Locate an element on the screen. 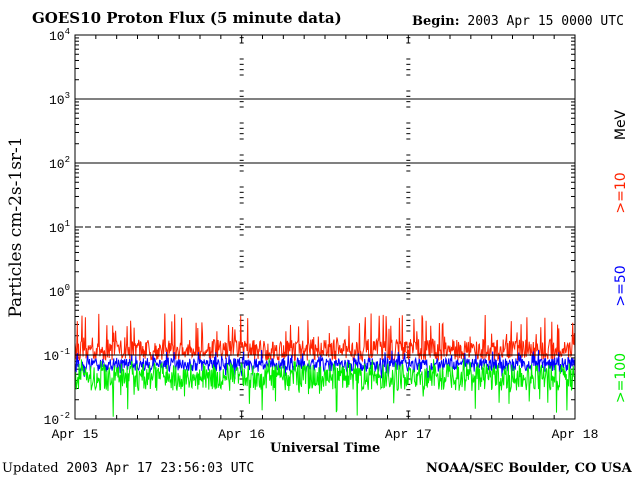 The height and width of the screenshot is (480, 640). y-tick-label: 10⁴ is located at coordinates (59, 35).